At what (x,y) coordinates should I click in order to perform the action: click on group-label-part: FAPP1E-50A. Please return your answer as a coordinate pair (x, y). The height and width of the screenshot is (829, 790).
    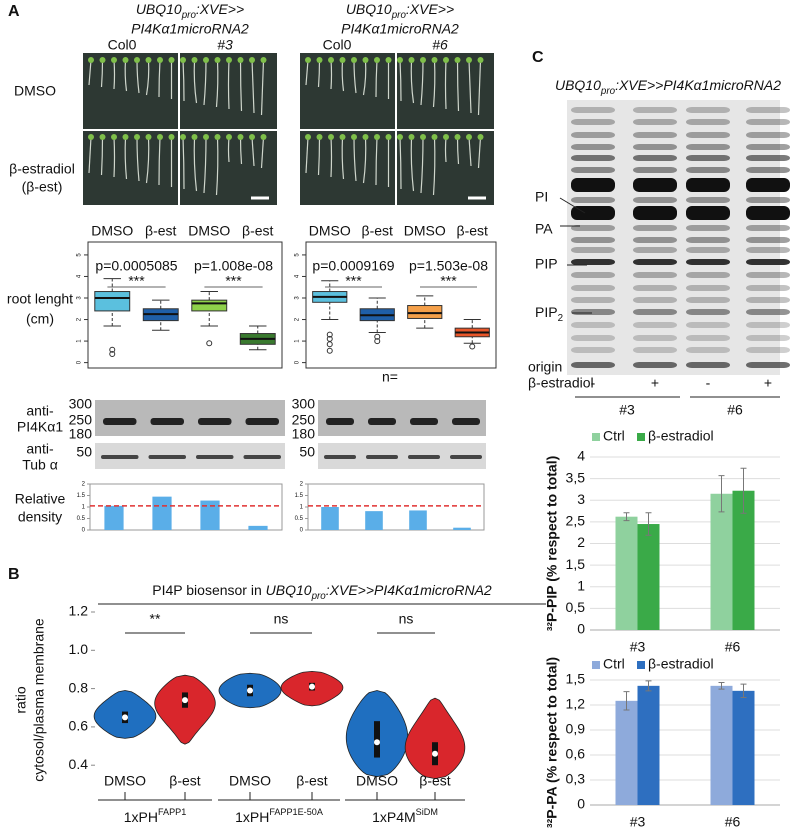
    Looking at the image, I should click on (296, 812).